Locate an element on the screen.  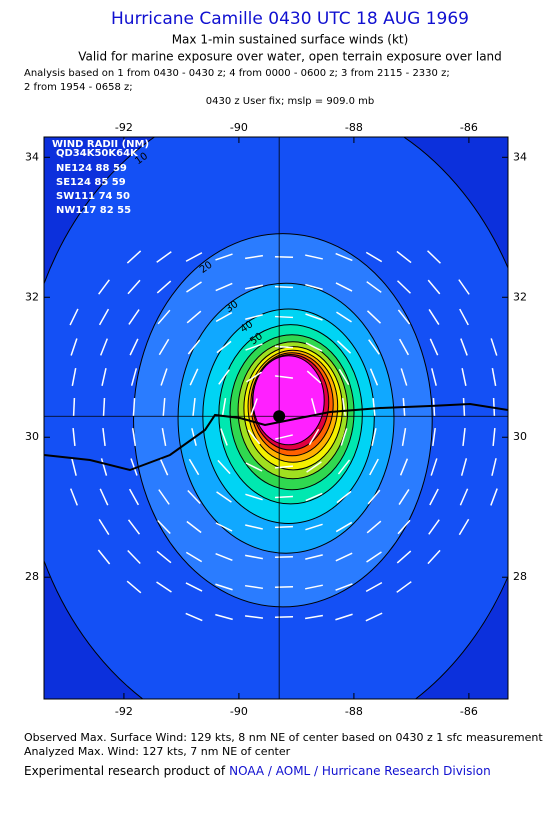
contour-band is located at coordinates (288, 400).